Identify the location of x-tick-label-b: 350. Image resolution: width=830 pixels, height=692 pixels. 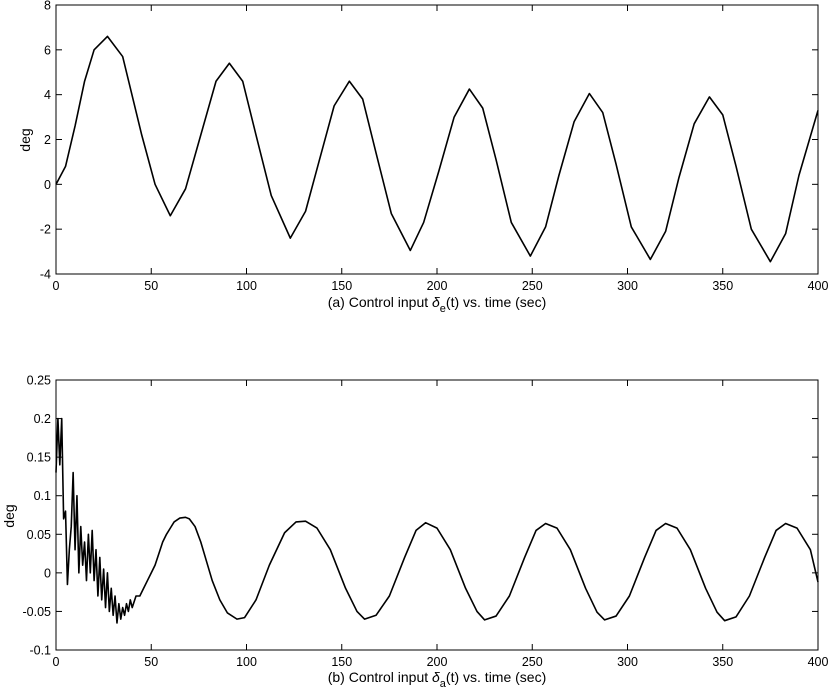
(722, 662).